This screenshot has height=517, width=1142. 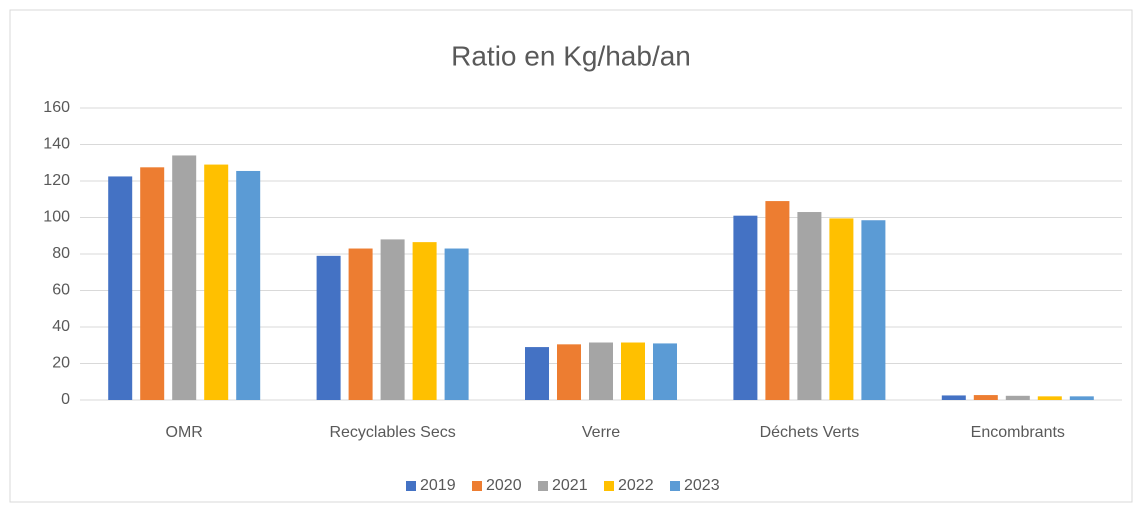 I want to click on y-tick-label: 60, so click(x=61, y=290).